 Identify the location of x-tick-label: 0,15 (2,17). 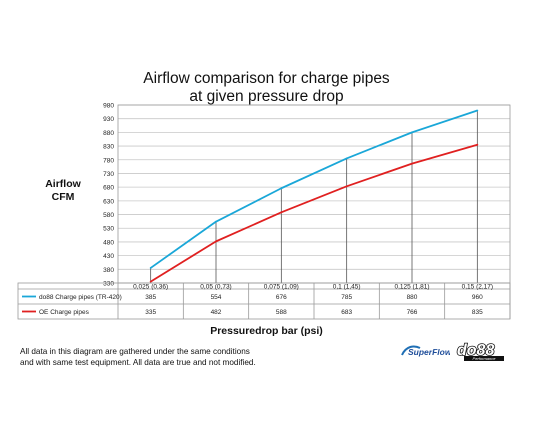
(477, 287).